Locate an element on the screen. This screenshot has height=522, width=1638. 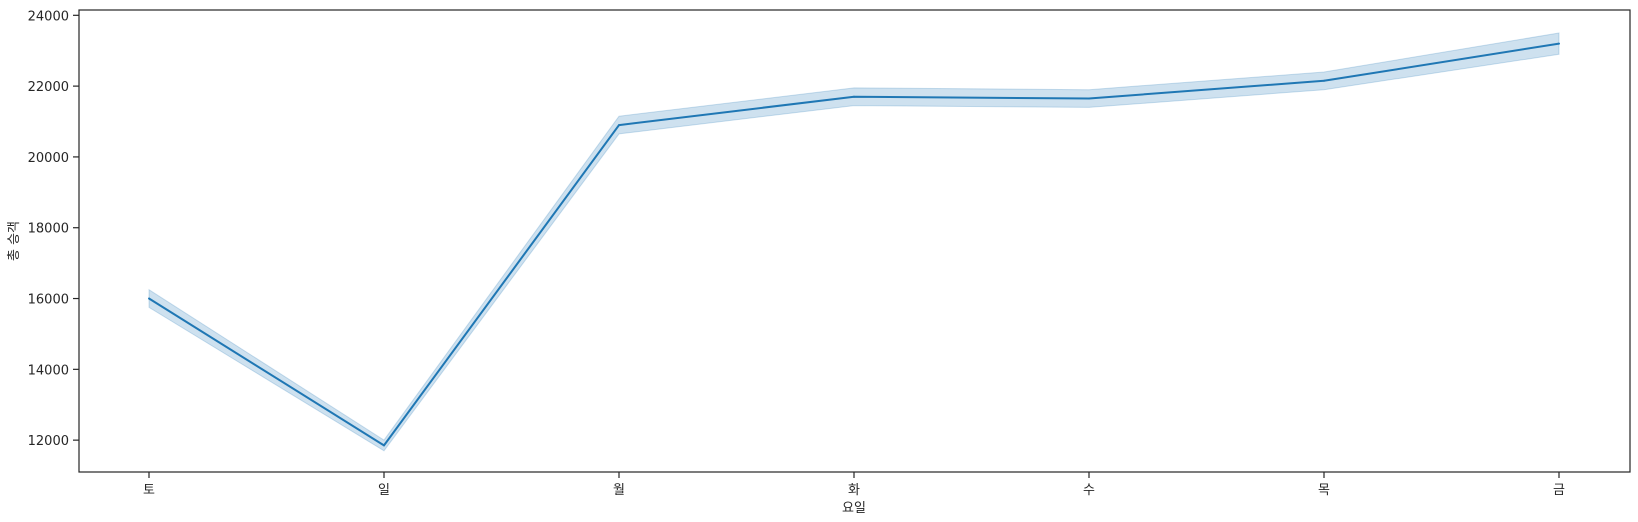
x-axis-title: 요일 is located at coordinates (854, 508).